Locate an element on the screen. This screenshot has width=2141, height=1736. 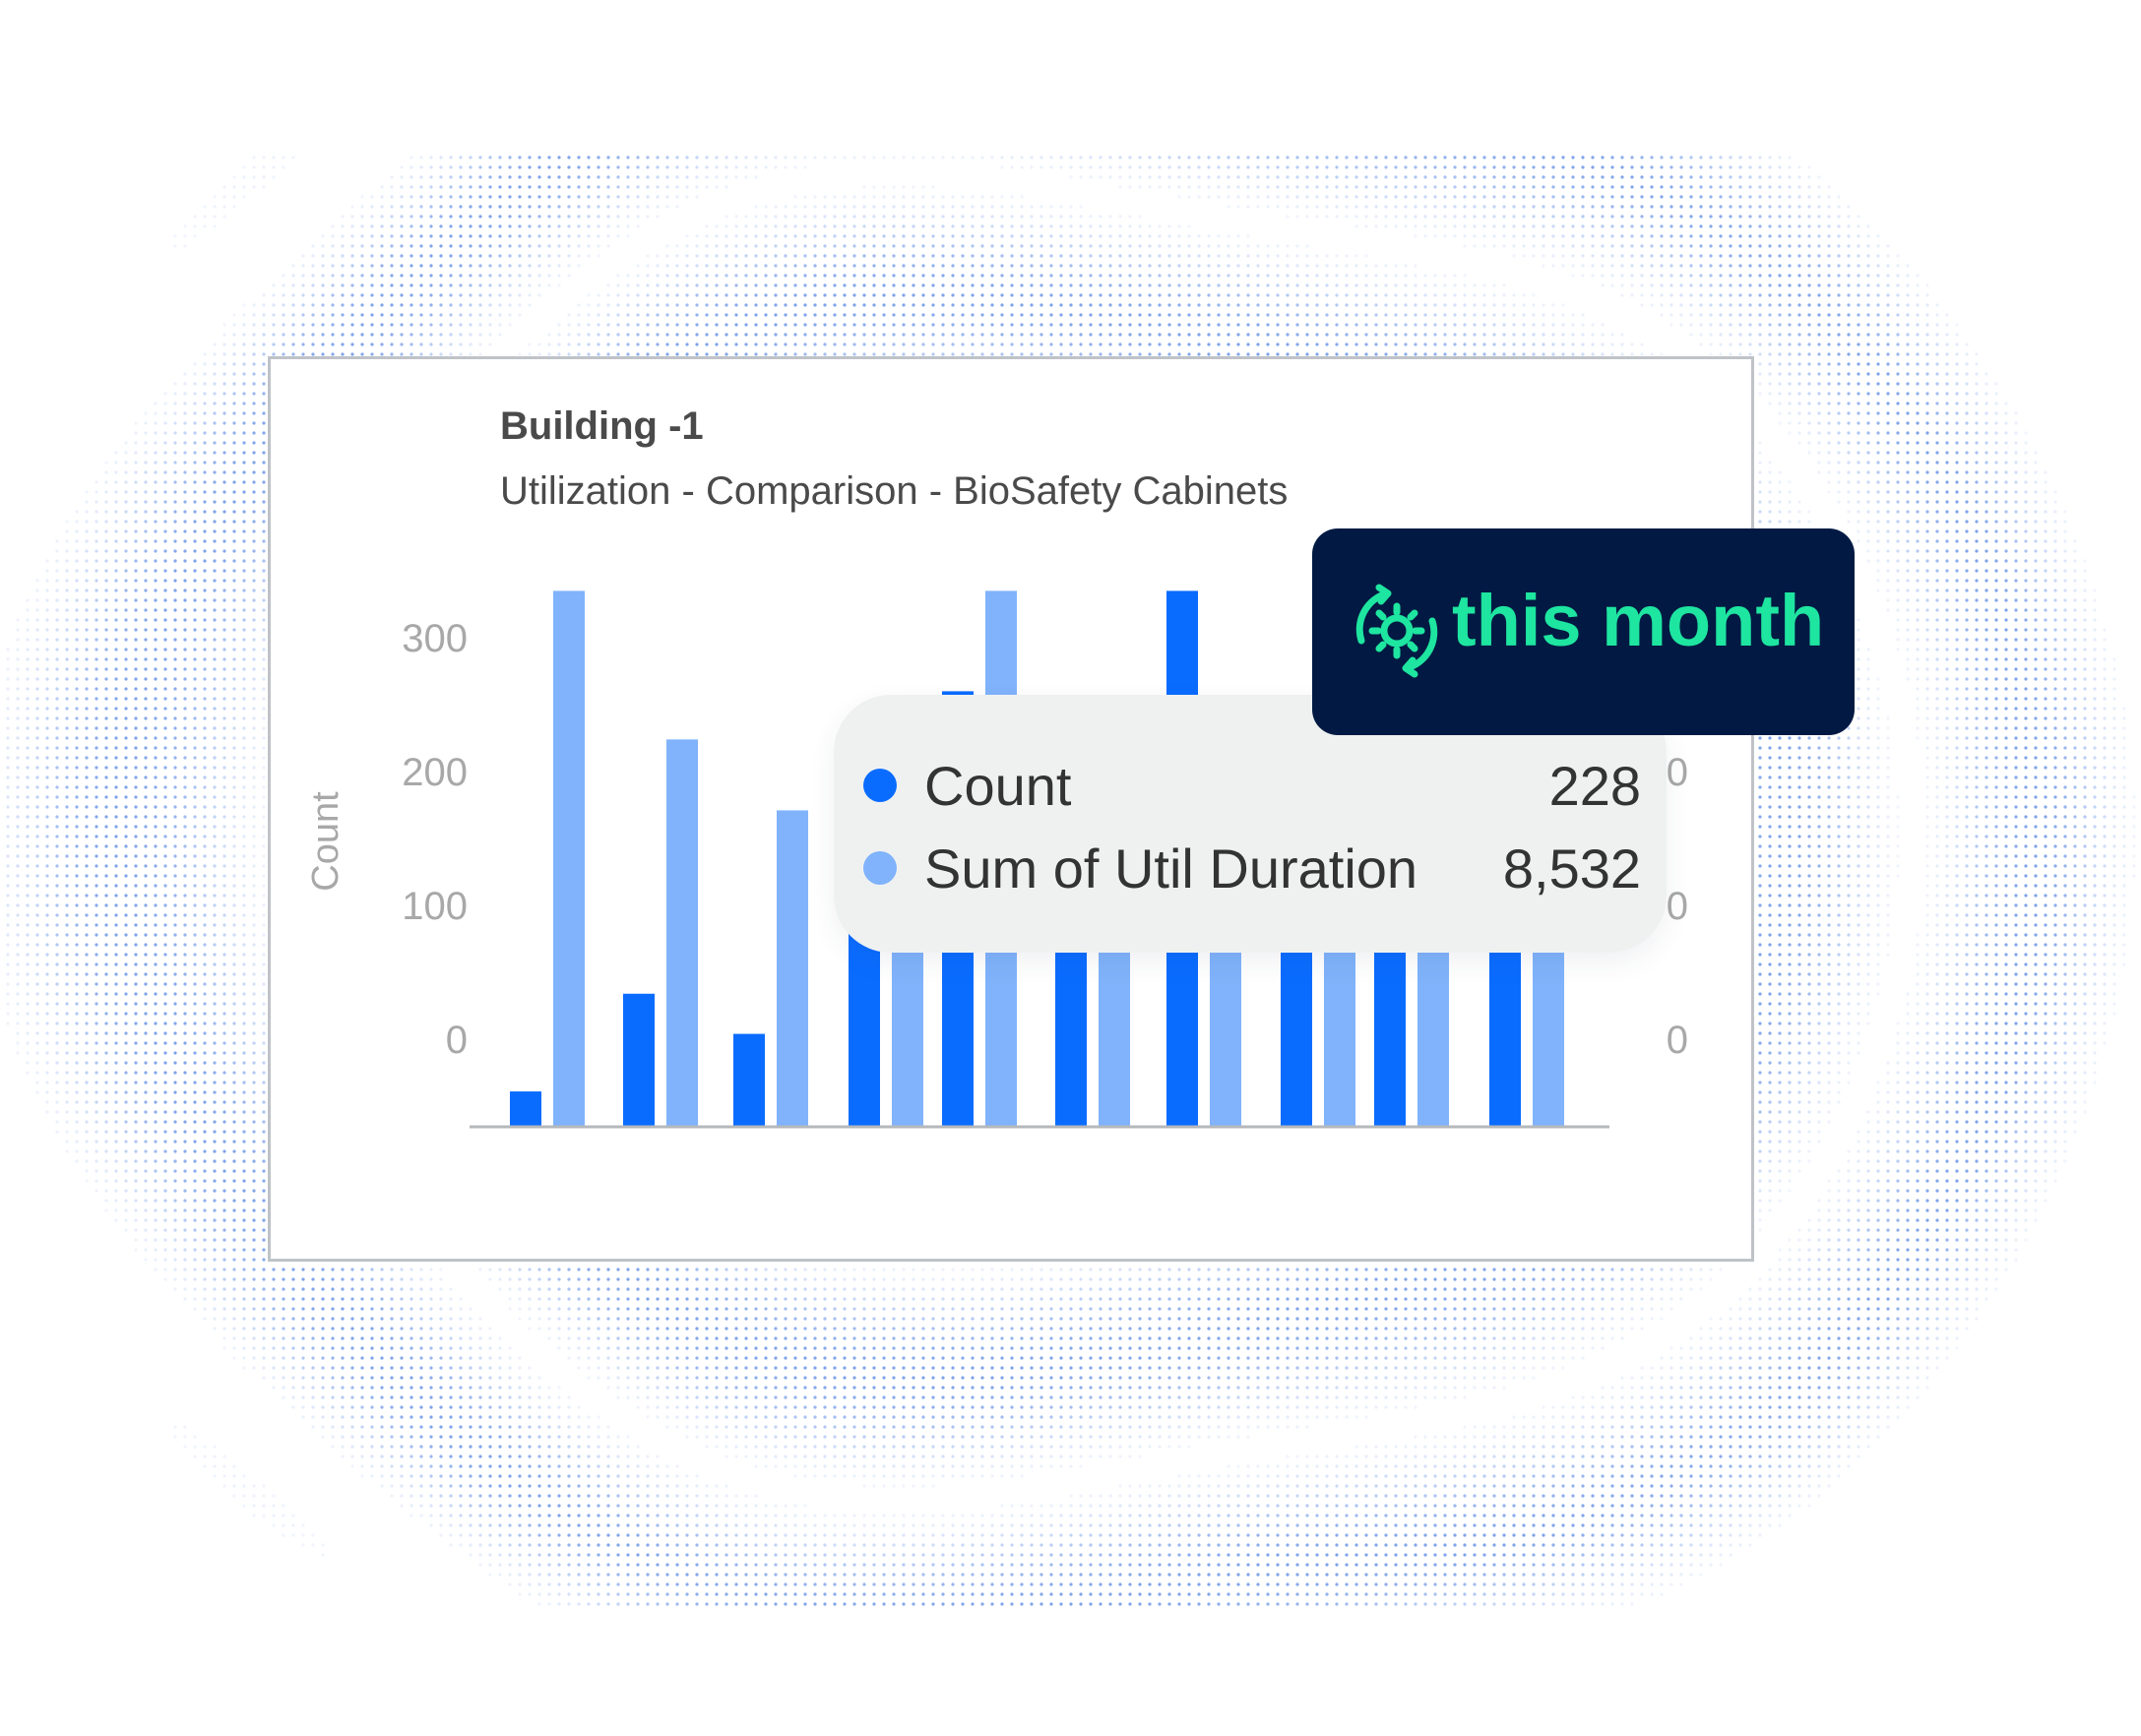
tooltip-row-util: Sum of Util Duration 8,532 is located at coordinates (1252, 868).